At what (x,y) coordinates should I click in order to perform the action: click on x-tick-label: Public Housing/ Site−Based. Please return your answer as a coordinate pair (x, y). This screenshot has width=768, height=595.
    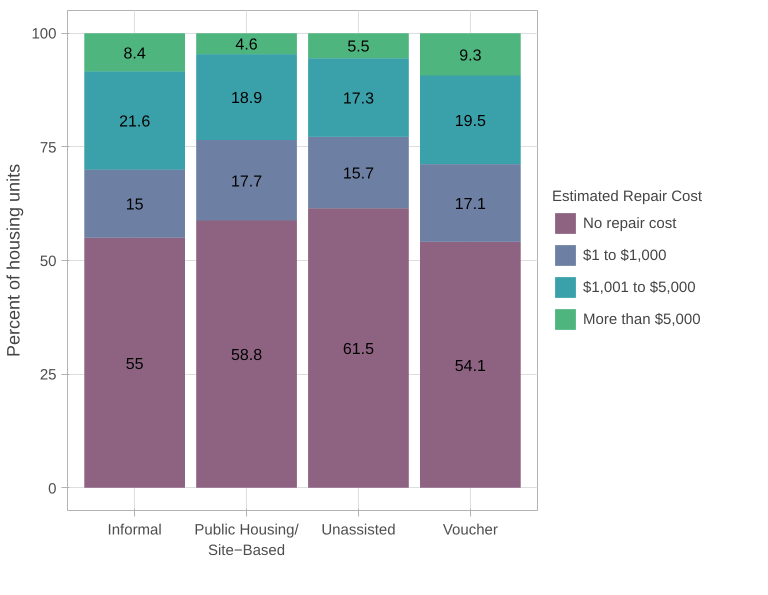
    Looking at the image, I should click on (247, 540).